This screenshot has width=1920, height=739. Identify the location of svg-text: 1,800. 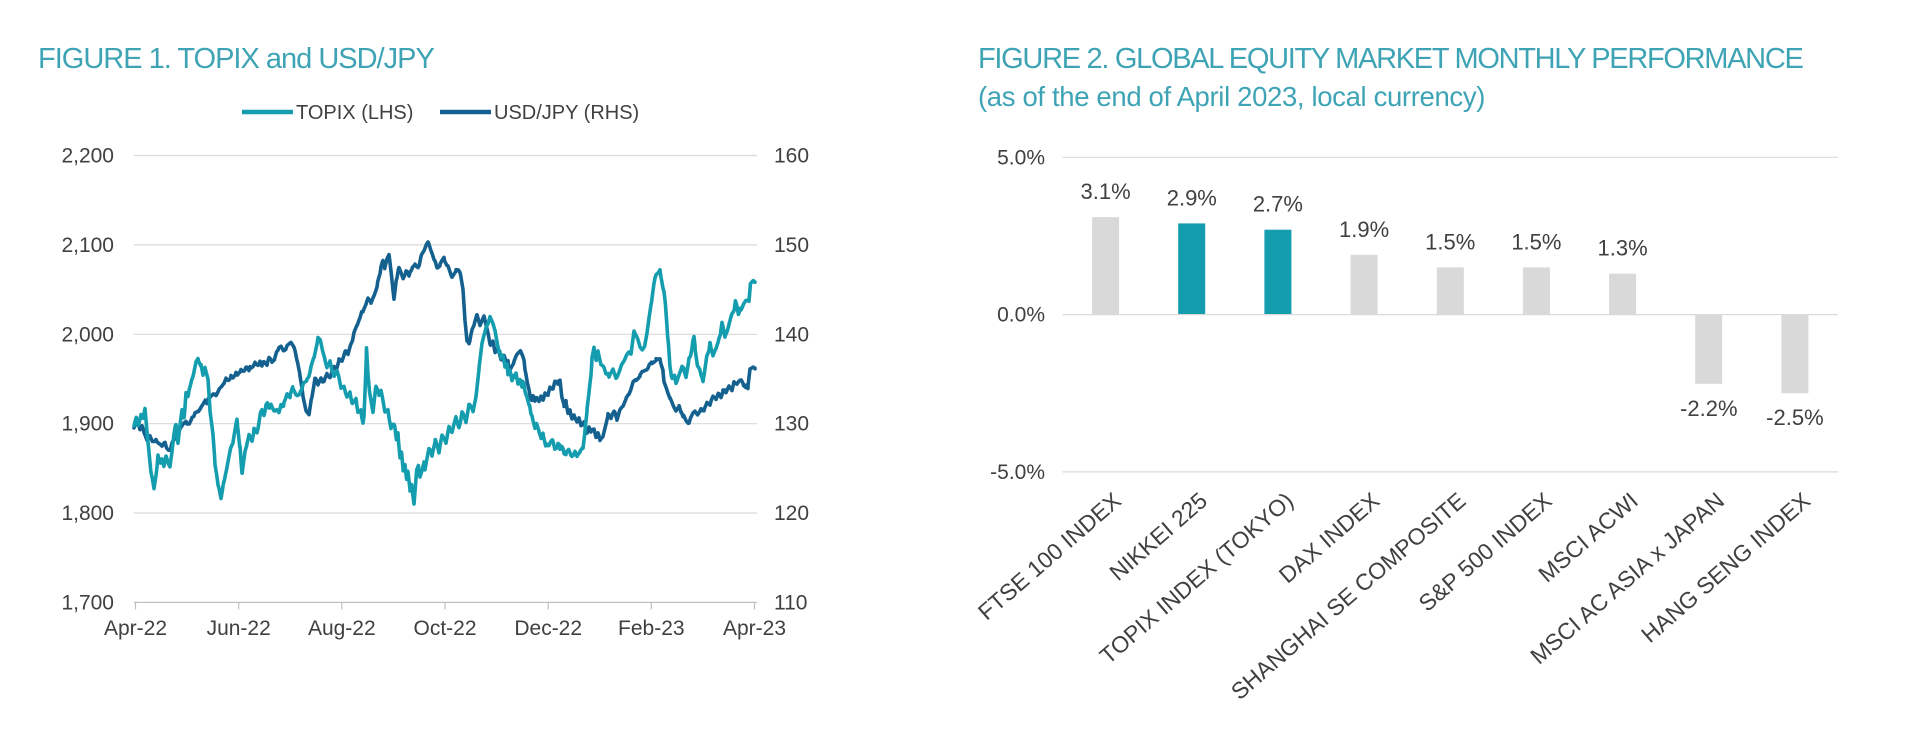
(87, 513).